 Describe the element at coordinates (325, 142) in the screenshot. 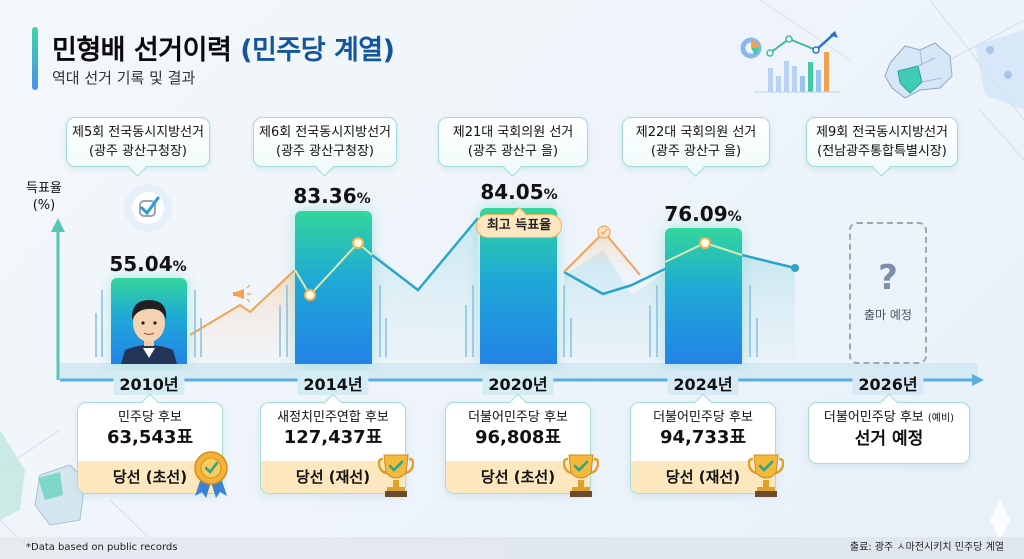

I see `election-label-2014: 제6회 전국동시지방선거 (광주 광산구청장)` at that location.